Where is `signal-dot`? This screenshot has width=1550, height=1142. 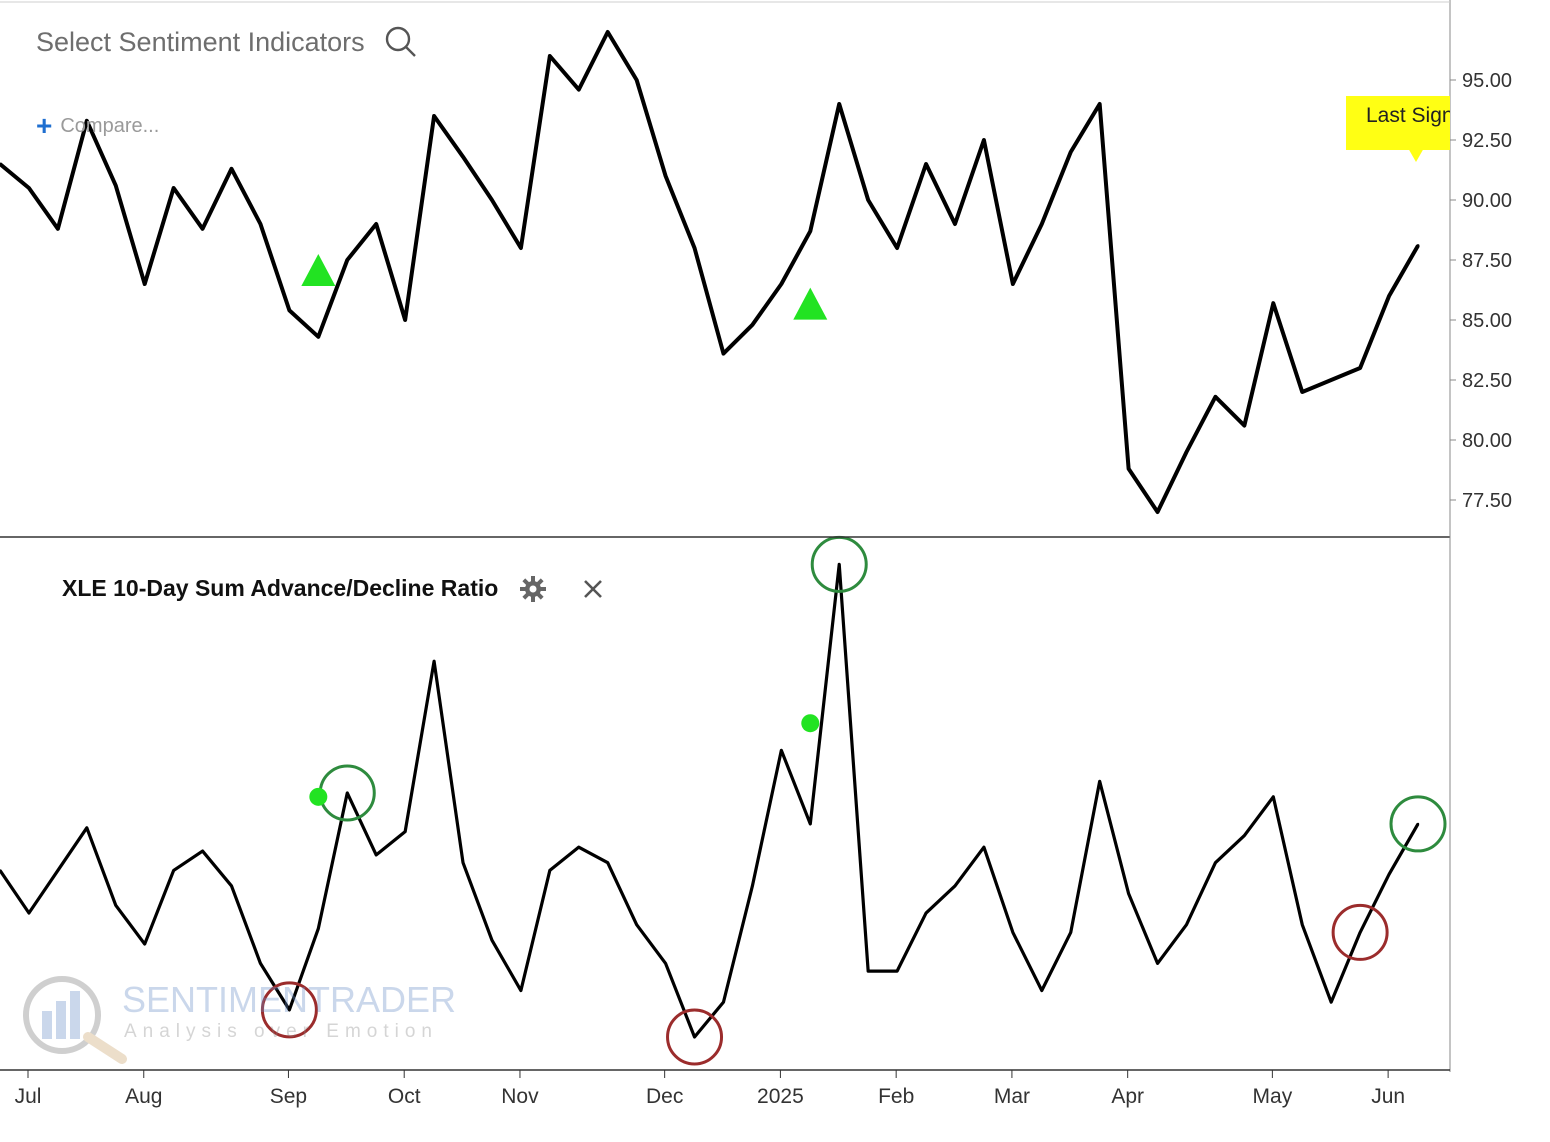
signal-dot is located at coordinates (810, 723).